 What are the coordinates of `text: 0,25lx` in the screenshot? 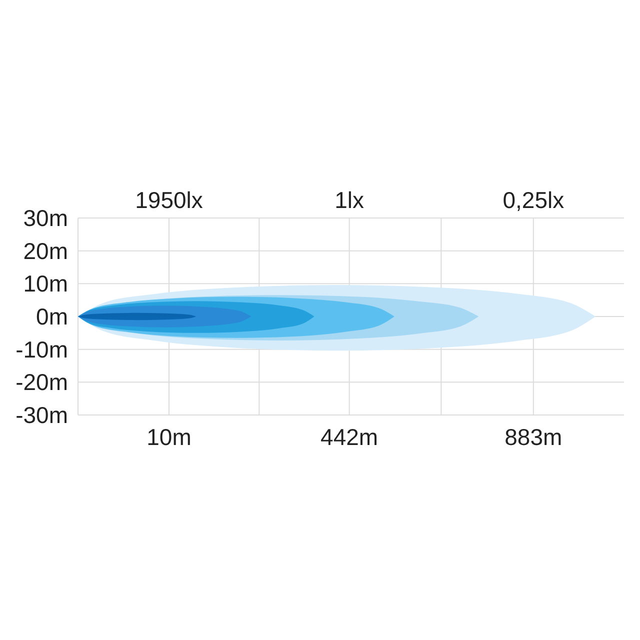 It's located at (533, 200).